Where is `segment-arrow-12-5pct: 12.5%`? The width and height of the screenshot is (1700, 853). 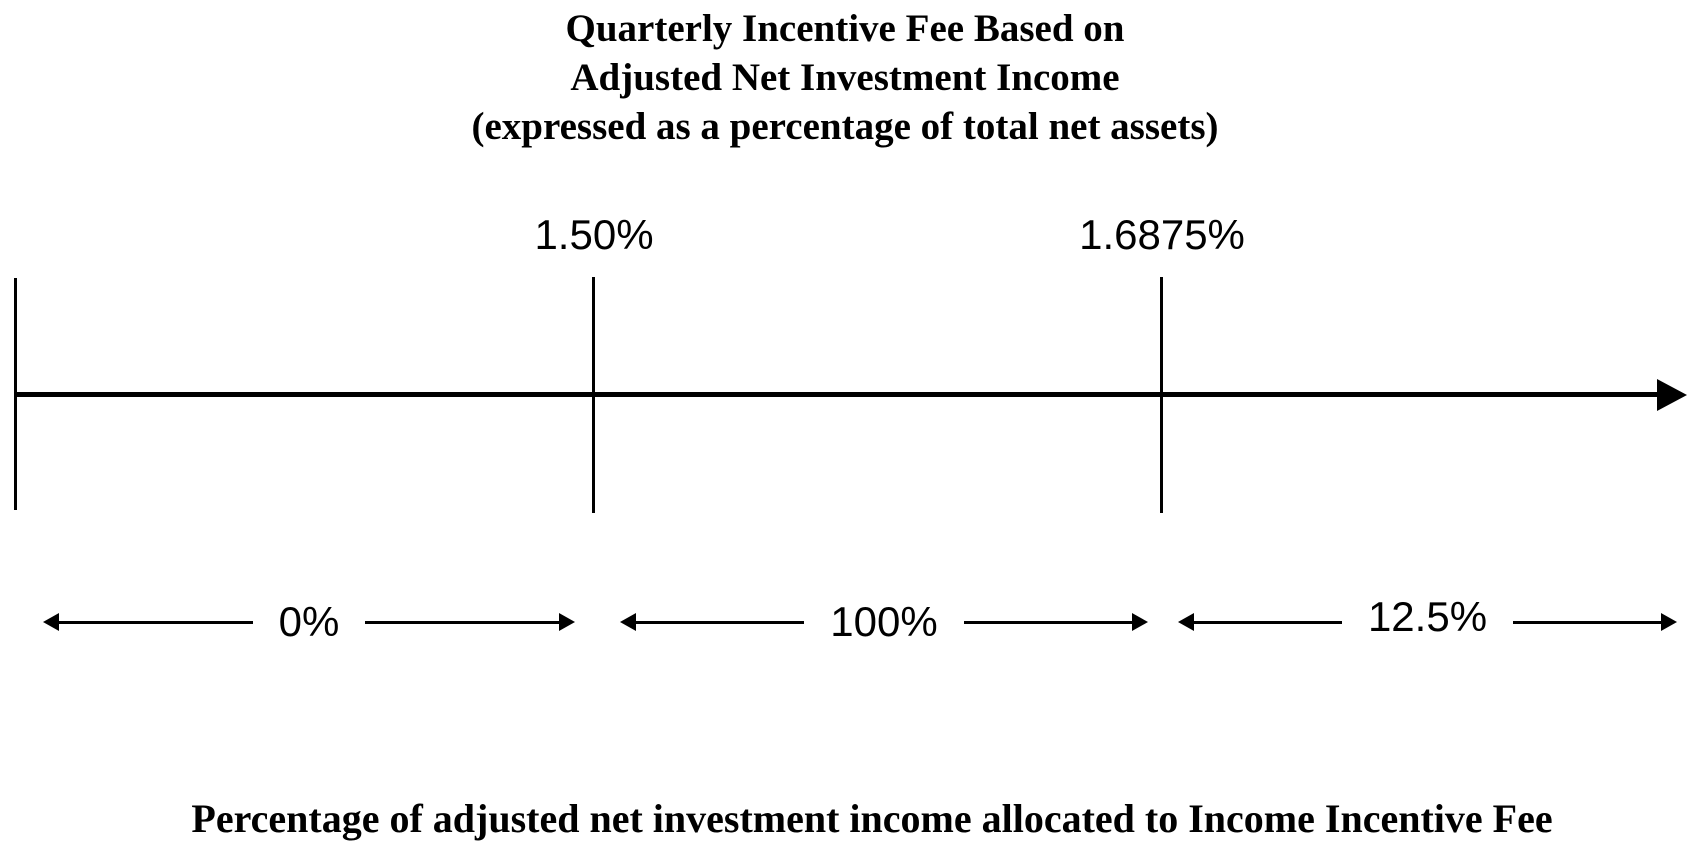
segment-arrow-12-5pct: 12.5% is located at coordinates (1427, 619).